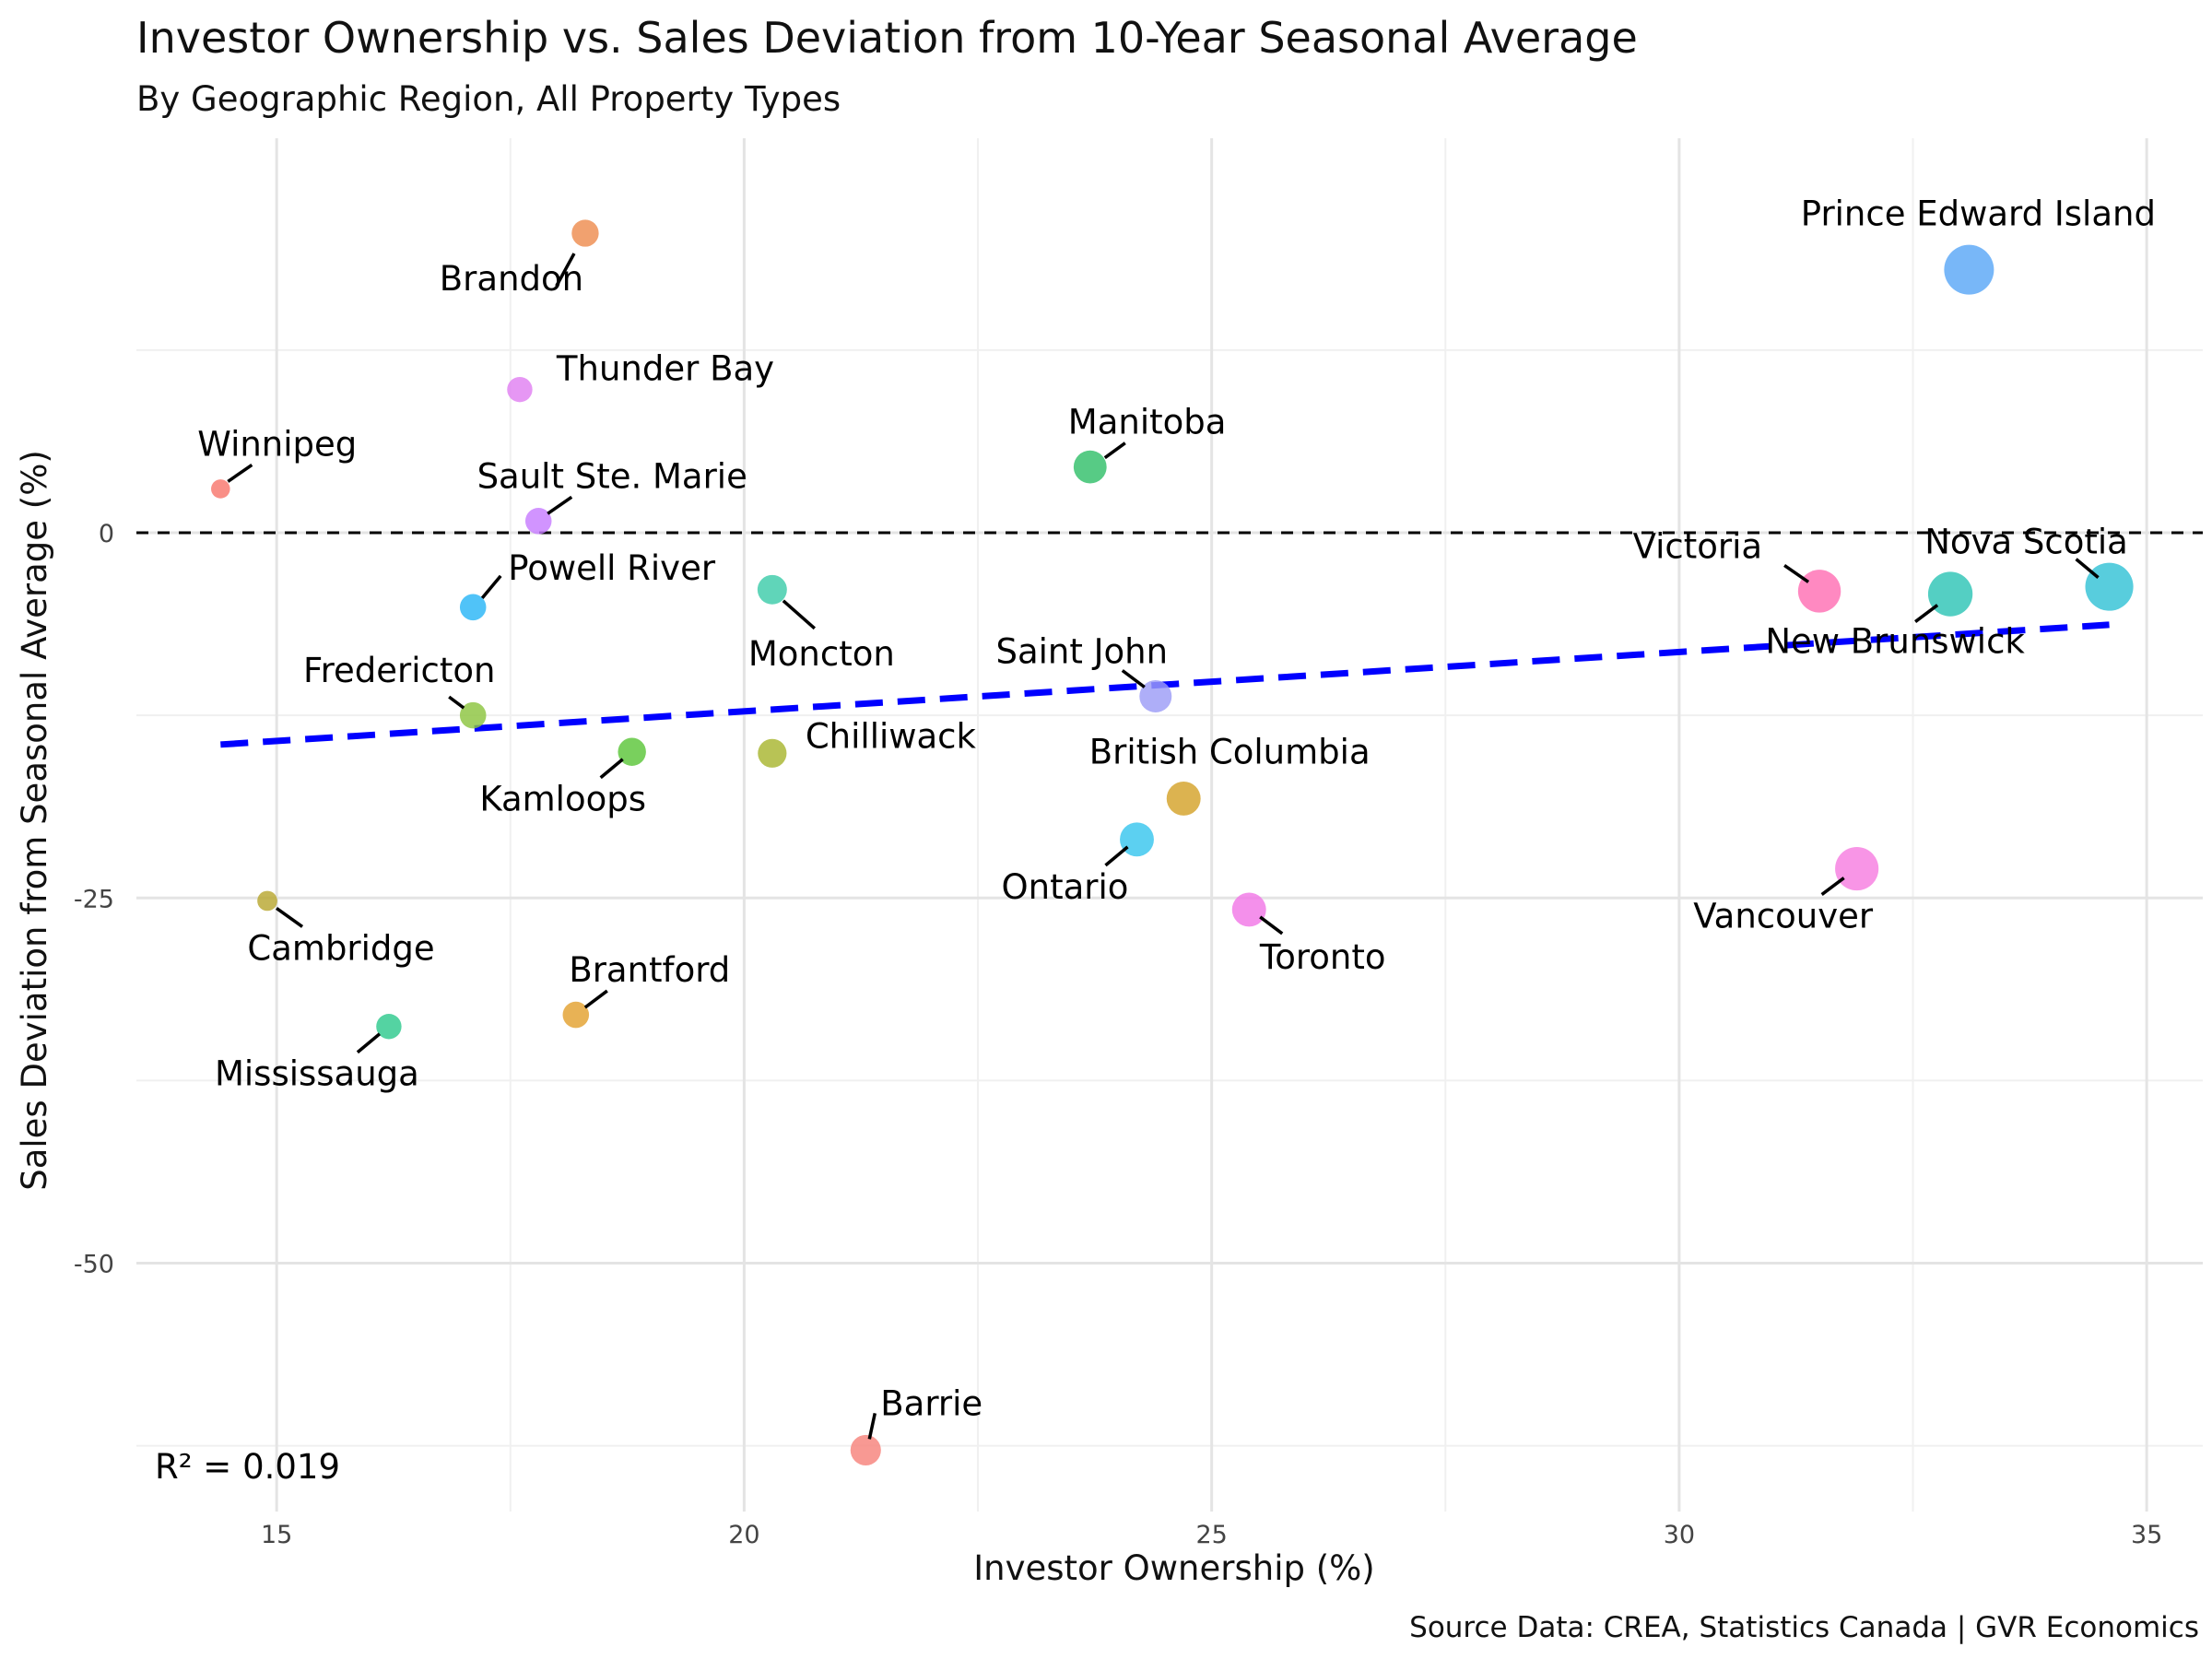 The width and height of the screenshot is (2212, 1659). I want to click on leader-line-powell-river, so click(491, 586).